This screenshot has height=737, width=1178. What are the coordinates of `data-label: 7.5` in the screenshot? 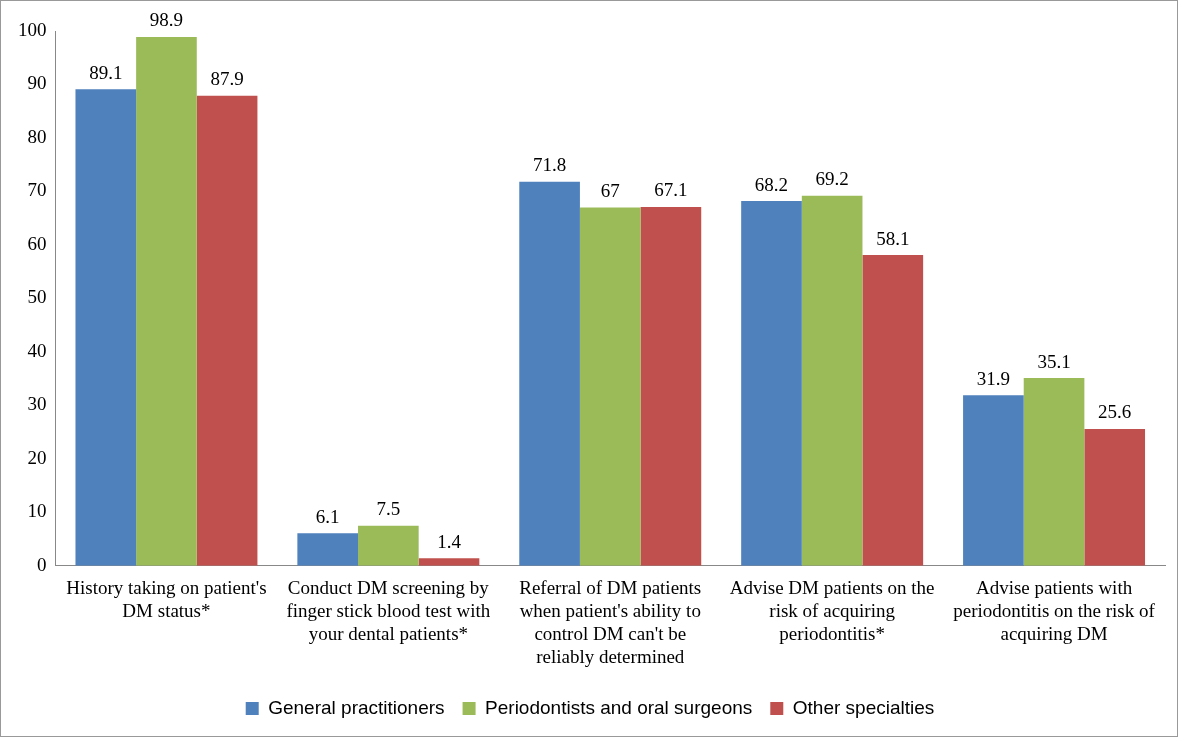 It's located at (388, 509).